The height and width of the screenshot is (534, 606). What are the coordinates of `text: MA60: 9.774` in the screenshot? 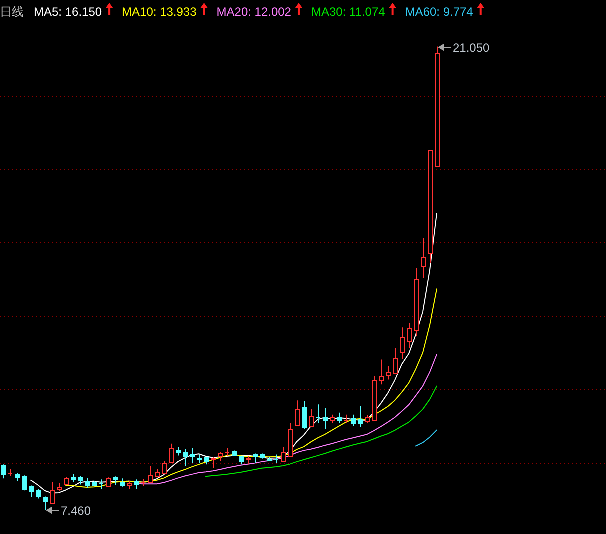 It's located at (439, 12).